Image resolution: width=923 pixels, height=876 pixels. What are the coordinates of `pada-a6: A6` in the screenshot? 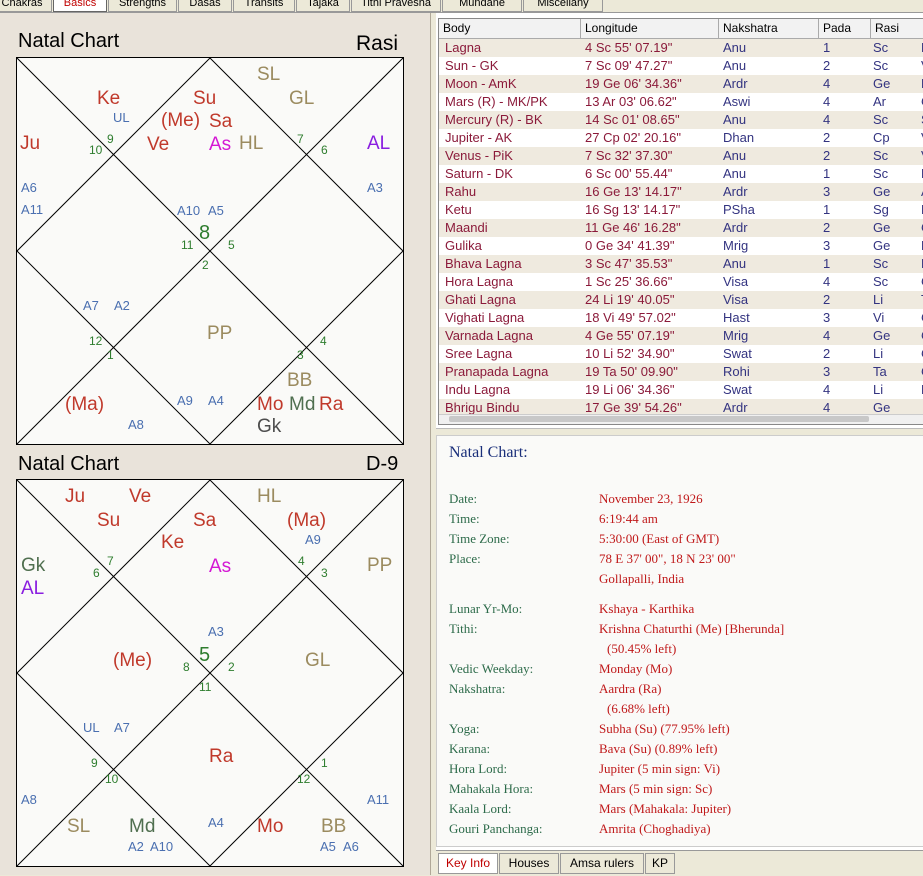 It's located at (29, 187).